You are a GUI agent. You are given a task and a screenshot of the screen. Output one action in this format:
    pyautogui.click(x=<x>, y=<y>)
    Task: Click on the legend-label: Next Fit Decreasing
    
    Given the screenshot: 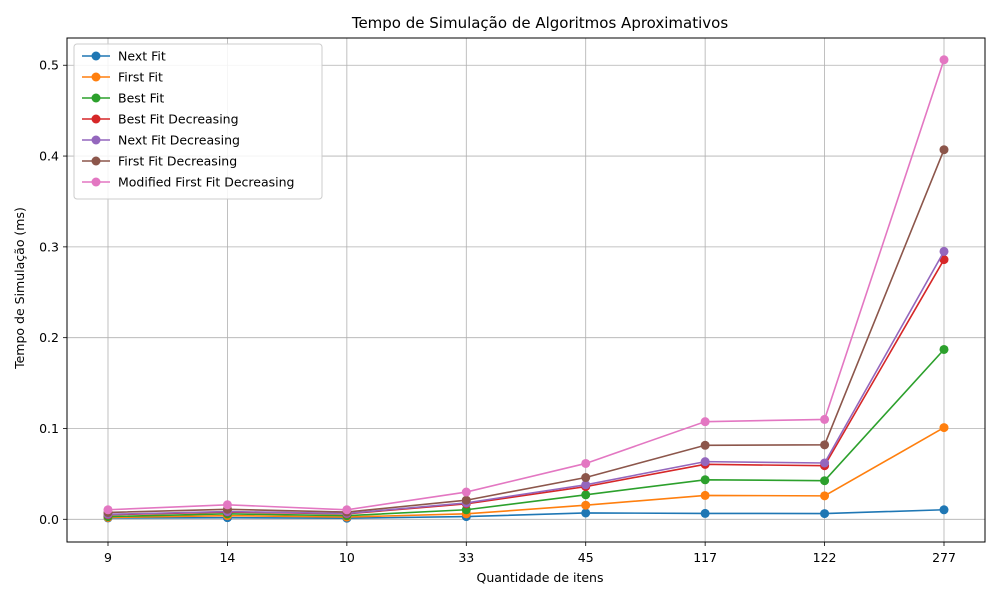 What is the action you would take?
    pyautogui.click(x=179, y=140)
    